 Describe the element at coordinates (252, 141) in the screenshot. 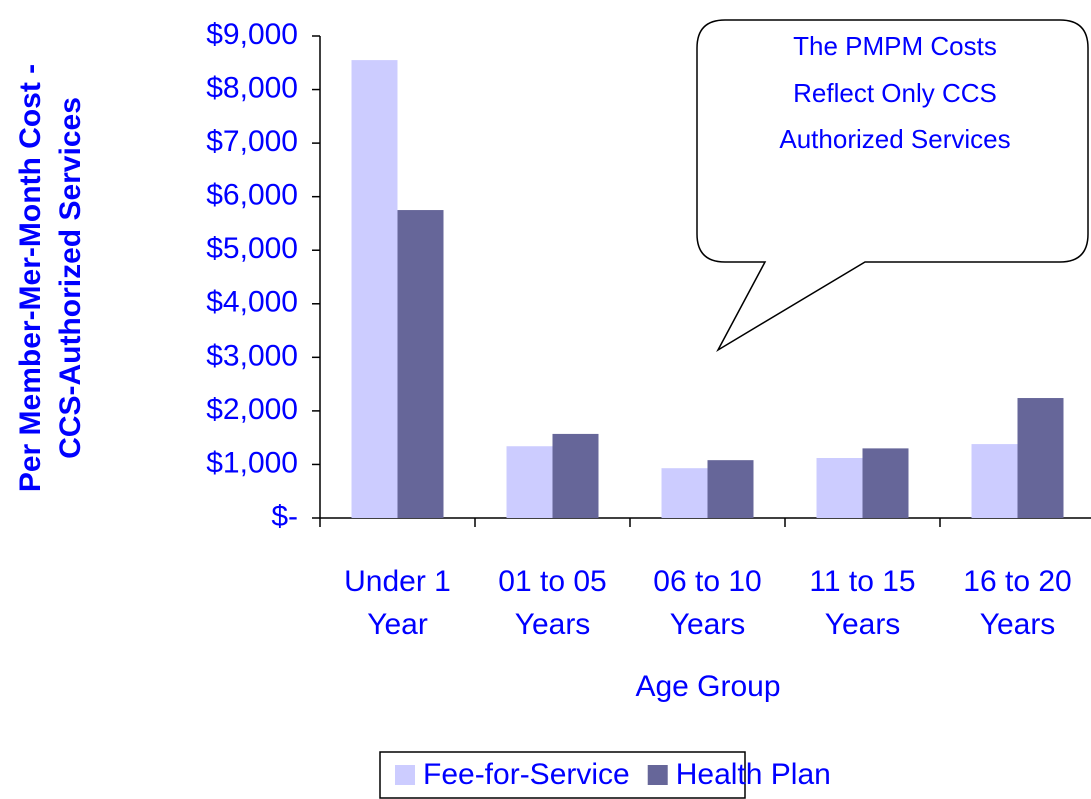

I see `y-tick-label: $7,000` at that location.